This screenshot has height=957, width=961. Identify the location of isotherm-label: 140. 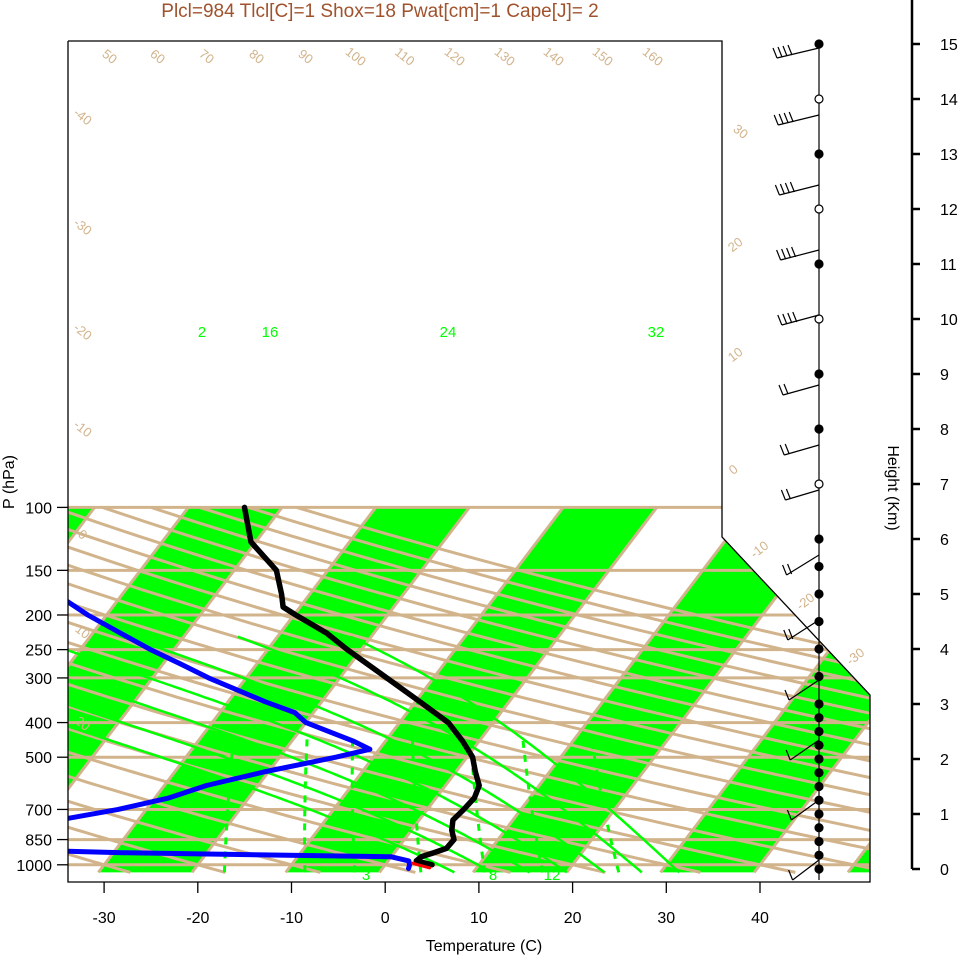
(554, 56).